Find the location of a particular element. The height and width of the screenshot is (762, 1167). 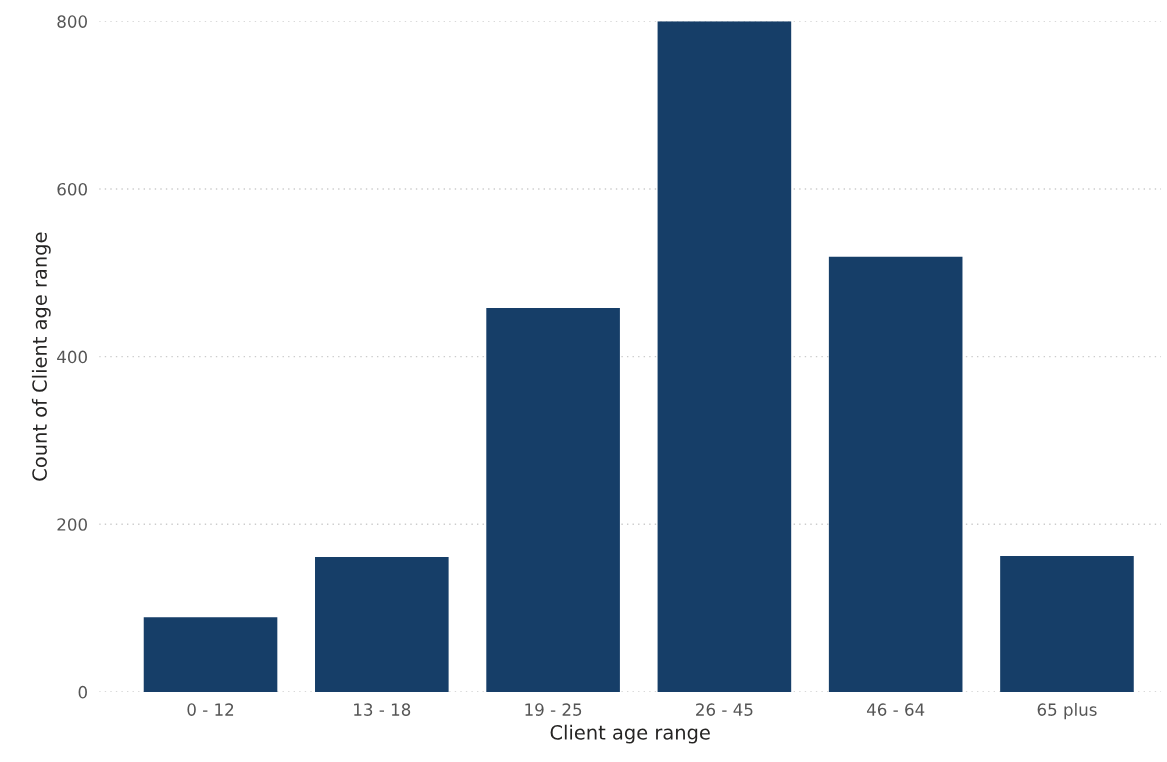

x-axis-title: Client age range is located at coordinates (630, 734).